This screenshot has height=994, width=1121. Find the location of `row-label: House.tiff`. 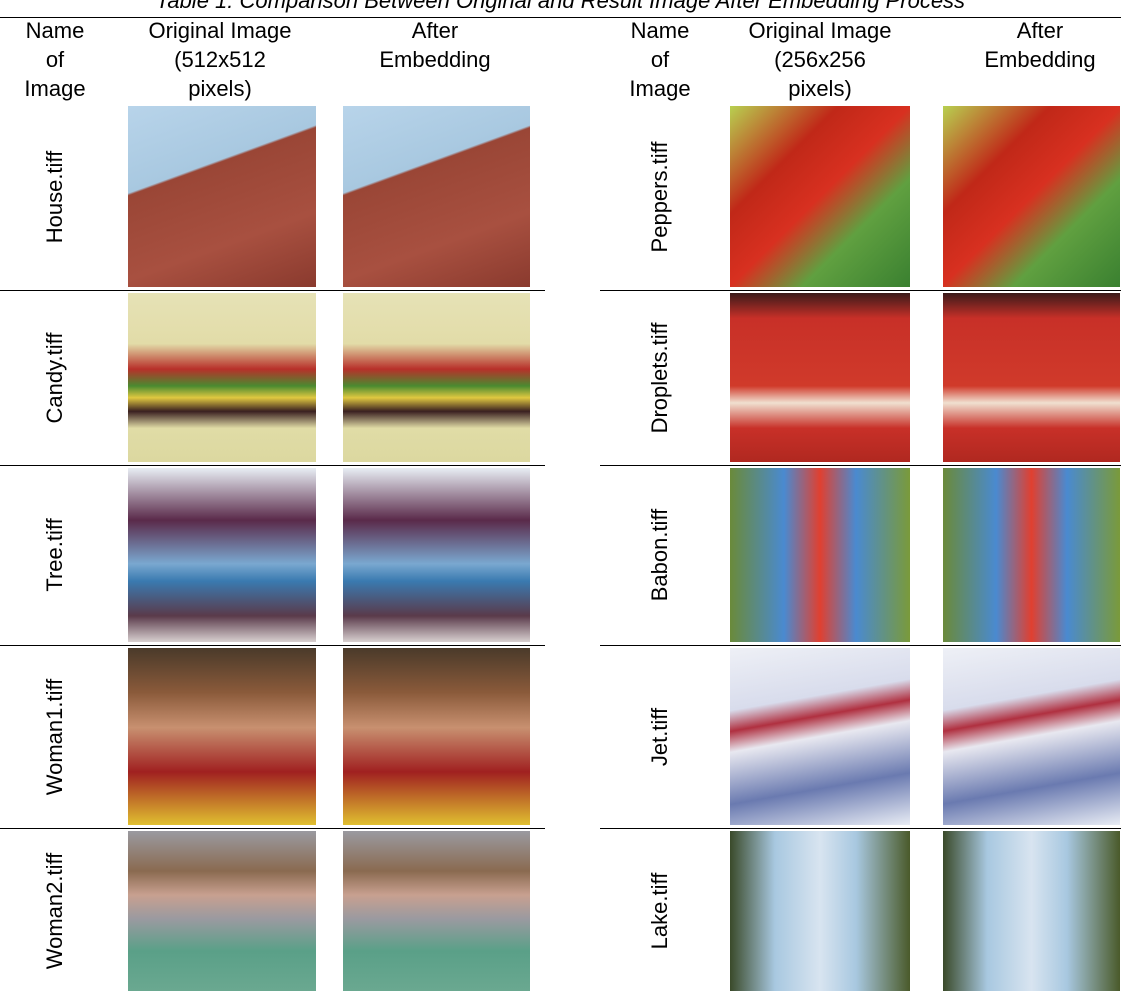

row-label: House.tiff is located at coordinates (54, 196).